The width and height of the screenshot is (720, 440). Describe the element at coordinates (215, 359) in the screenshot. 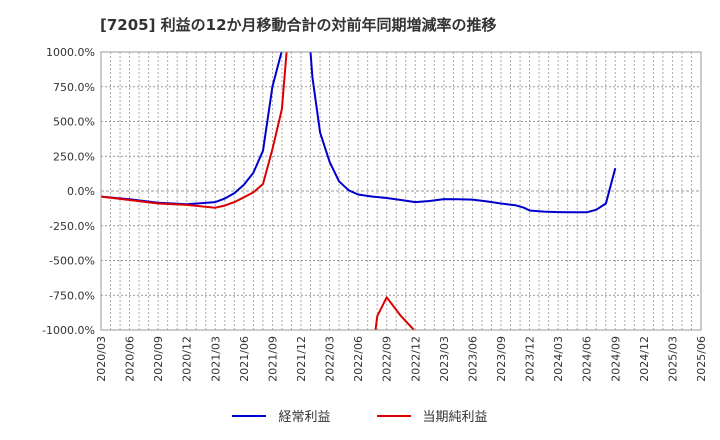

I see `x-tick-label: 2021/03` at that location.